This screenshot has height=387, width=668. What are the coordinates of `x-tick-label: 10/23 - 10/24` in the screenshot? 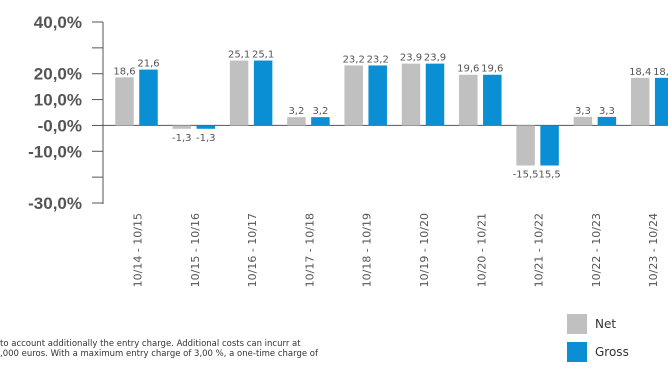 It's located at (653, 250).